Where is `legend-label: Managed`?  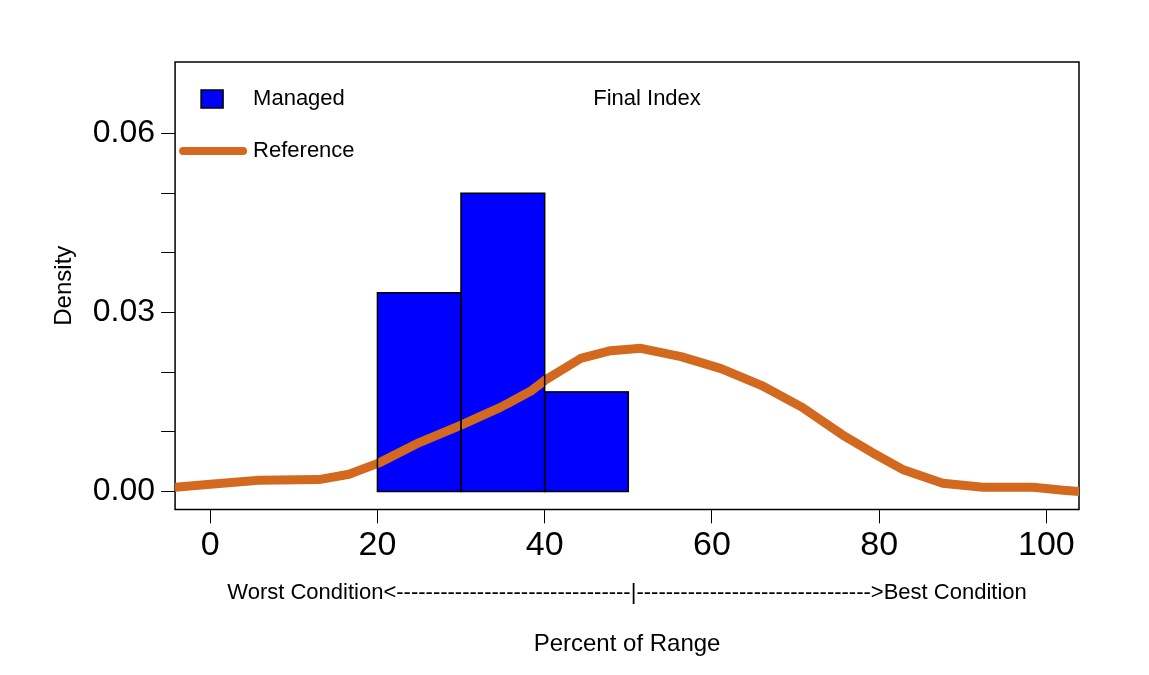 legend-label: Managed is located at coordinates (299, 98).